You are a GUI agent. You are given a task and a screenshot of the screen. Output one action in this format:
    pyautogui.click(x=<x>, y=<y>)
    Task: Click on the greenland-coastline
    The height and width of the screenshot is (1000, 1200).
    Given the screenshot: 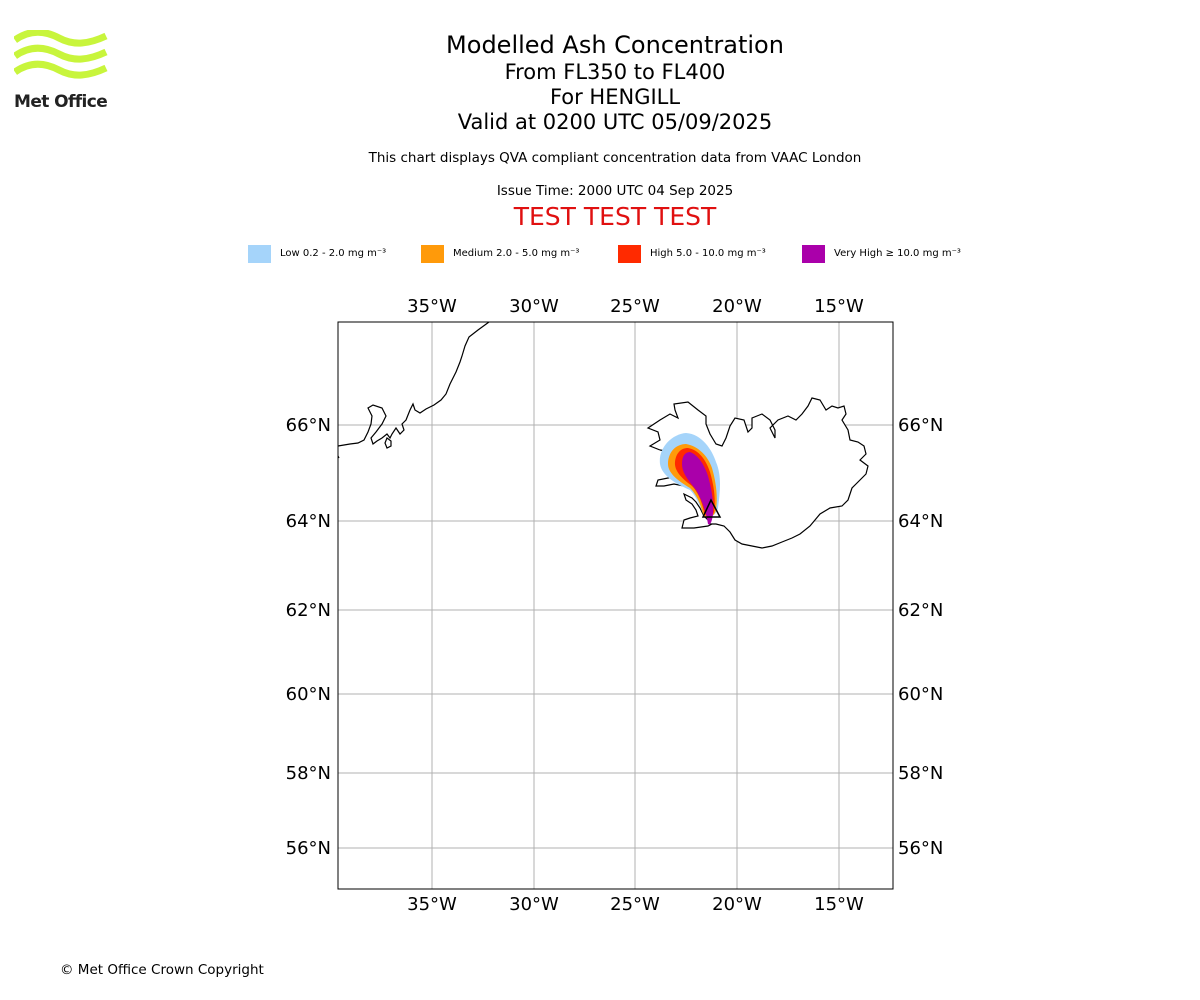 What is the action you would take?
    pyautogui.click(x=413, y=384)
    